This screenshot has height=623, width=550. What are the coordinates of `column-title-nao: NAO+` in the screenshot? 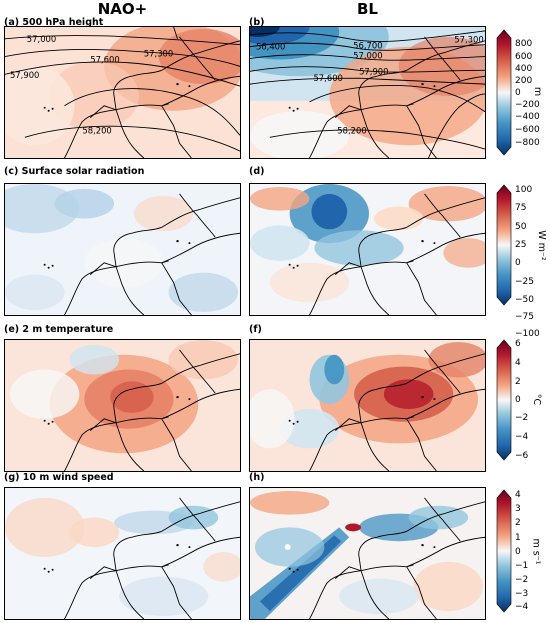 It's located at (122, 9).